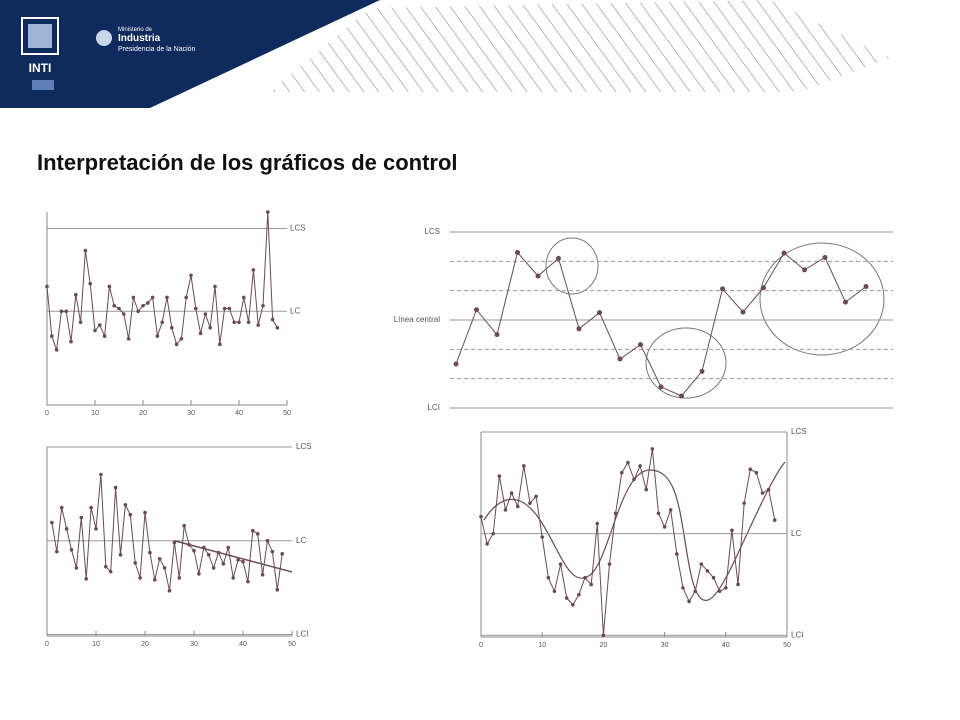 This screenshot has width=960, height=720. What do you see at coordinates (191, 413) in the screenshot?
I see `x-tick-label: 30` at bounding box center [191, 413].